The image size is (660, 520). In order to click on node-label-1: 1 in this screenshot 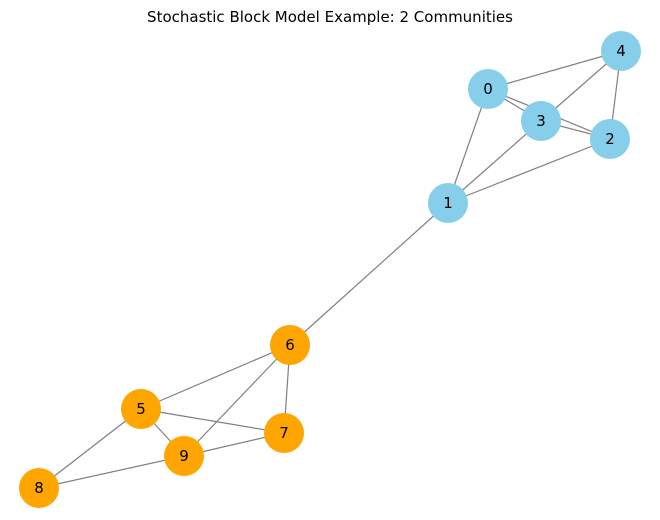, I will do `click(448, 203)`.